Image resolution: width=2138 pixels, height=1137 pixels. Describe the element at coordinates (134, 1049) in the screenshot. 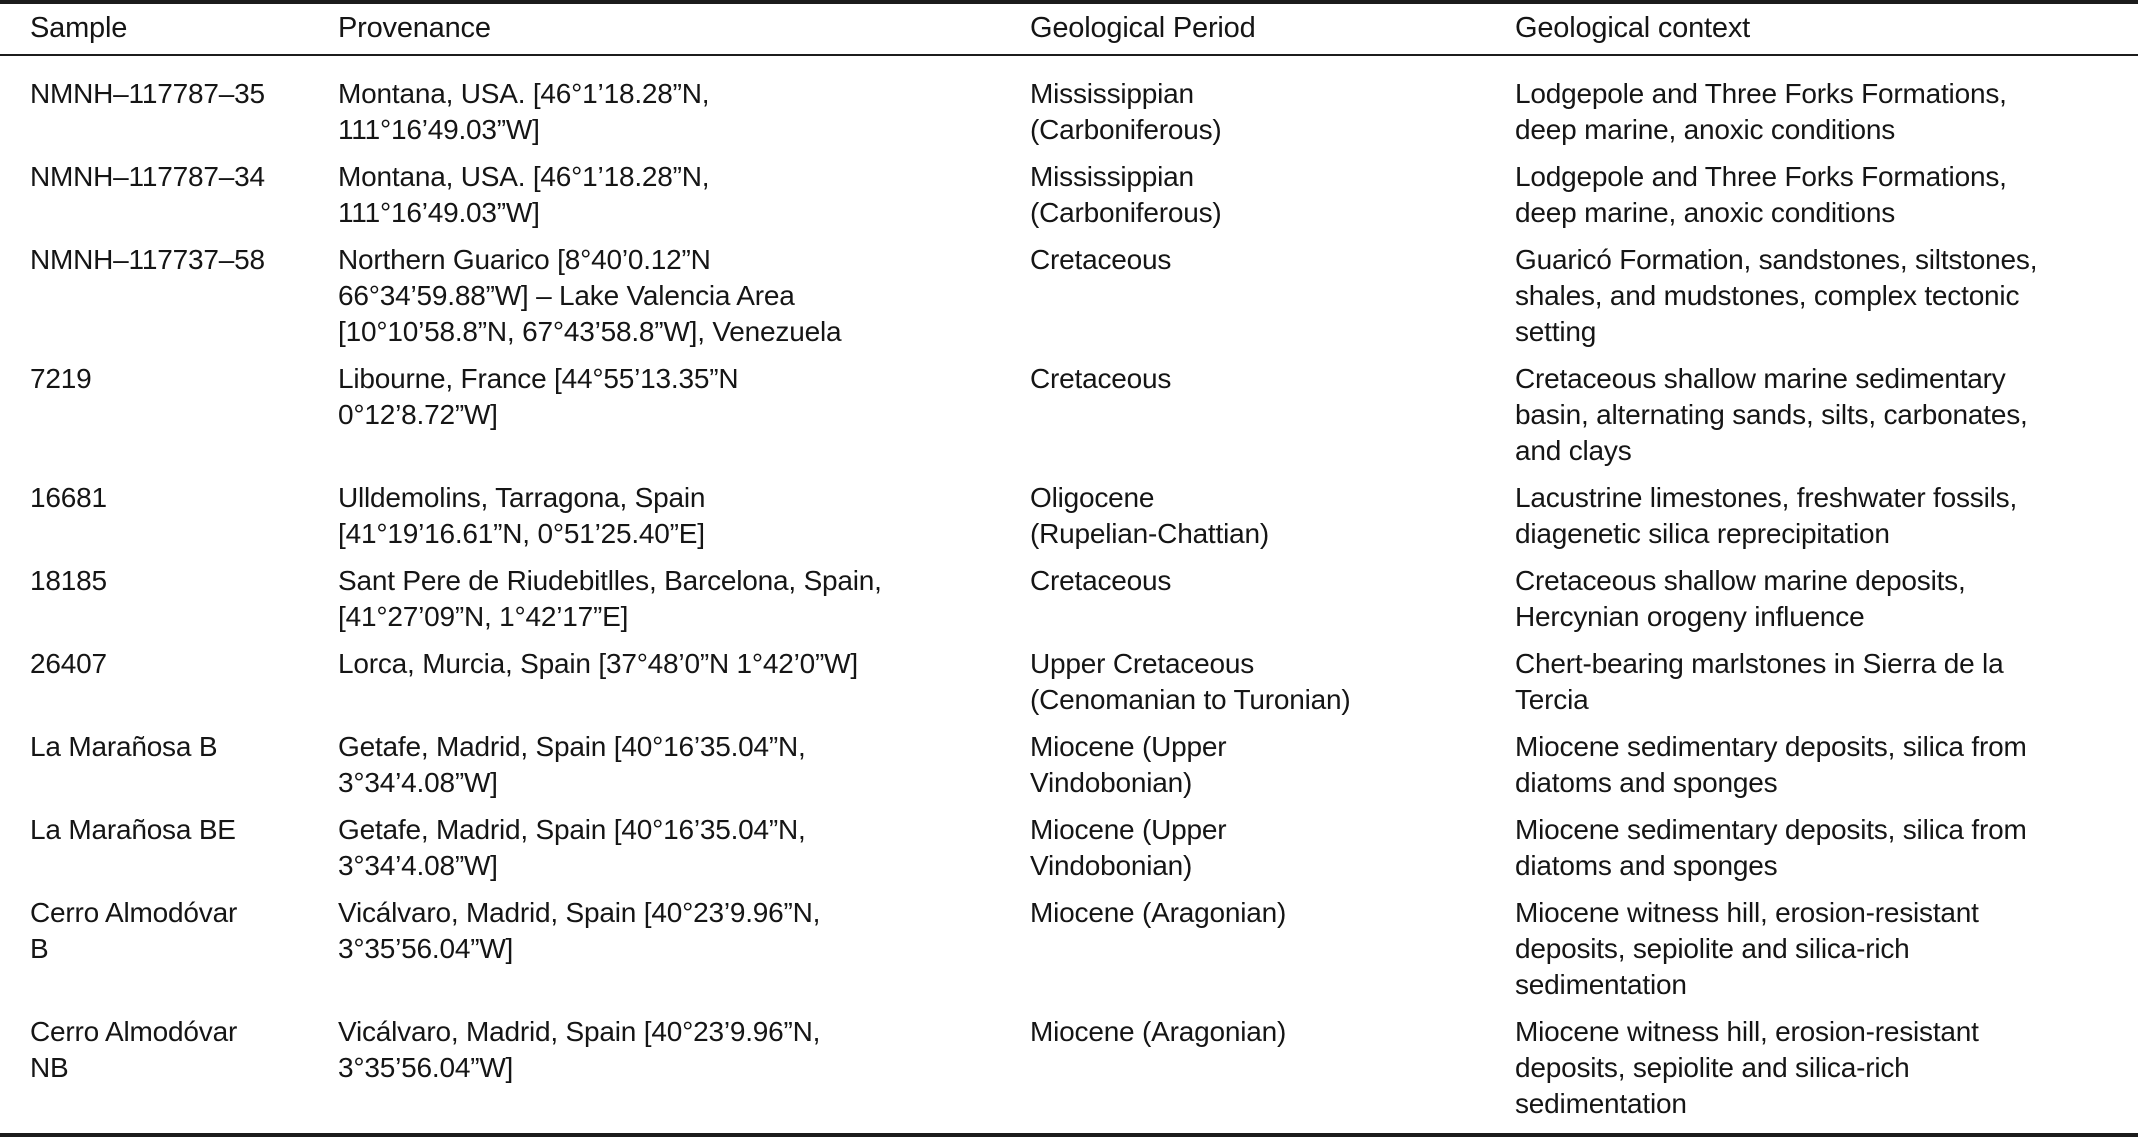

I see `sample-cell: Cerro Almodóvar NB` at that location.